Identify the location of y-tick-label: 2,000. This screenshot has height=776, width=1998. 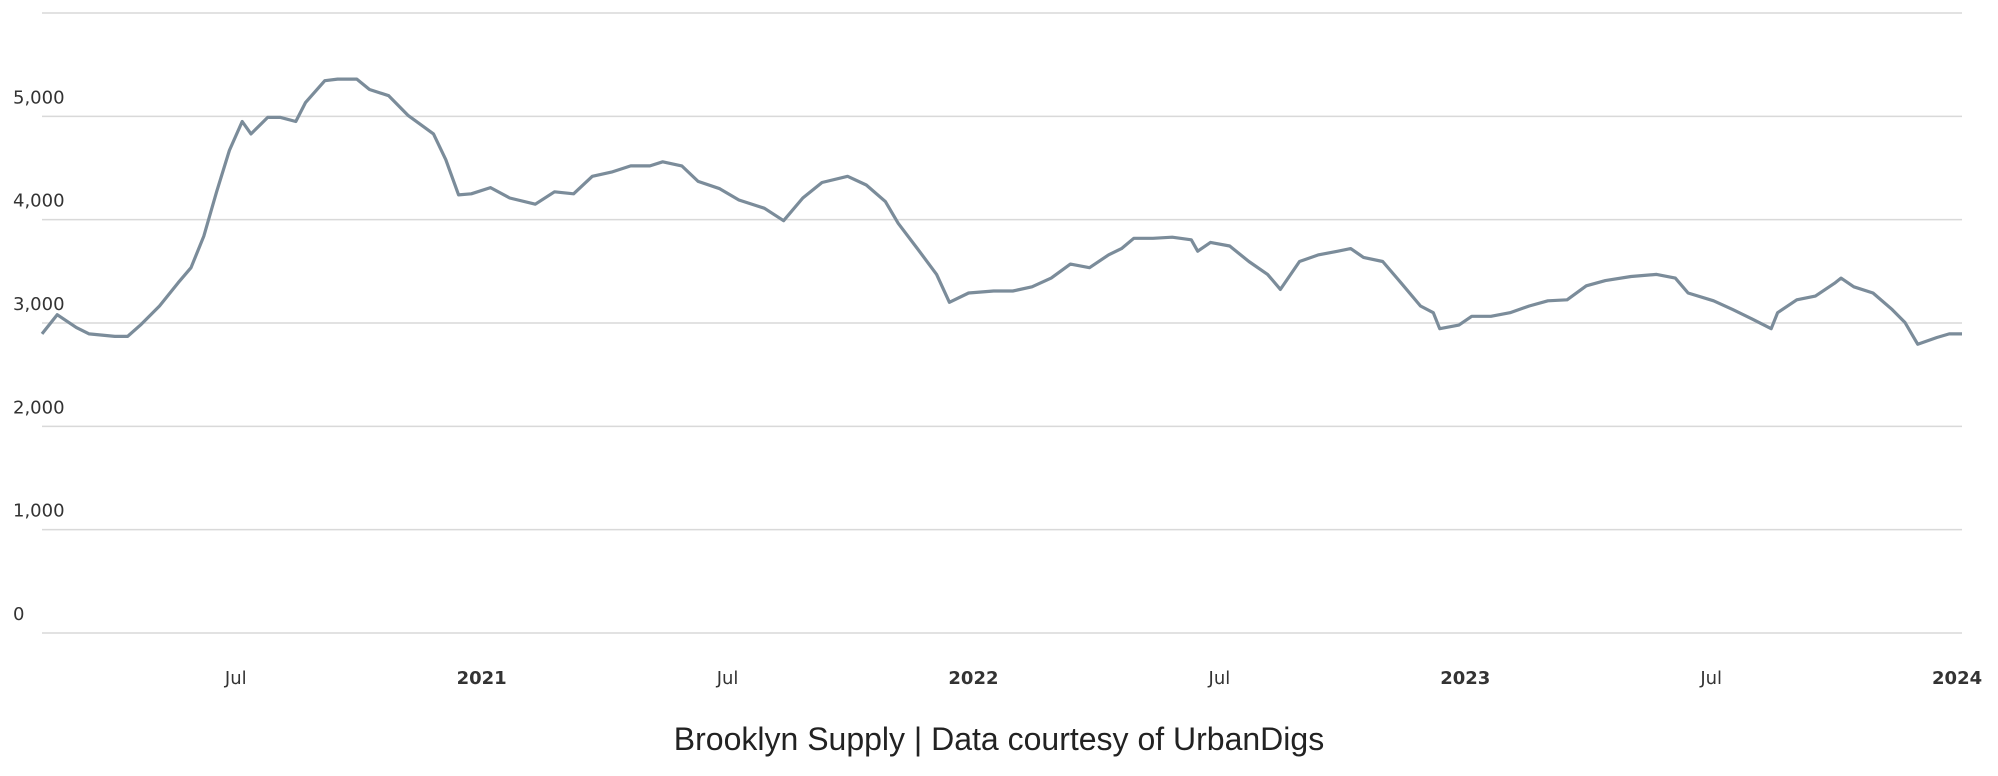
(39, 407).